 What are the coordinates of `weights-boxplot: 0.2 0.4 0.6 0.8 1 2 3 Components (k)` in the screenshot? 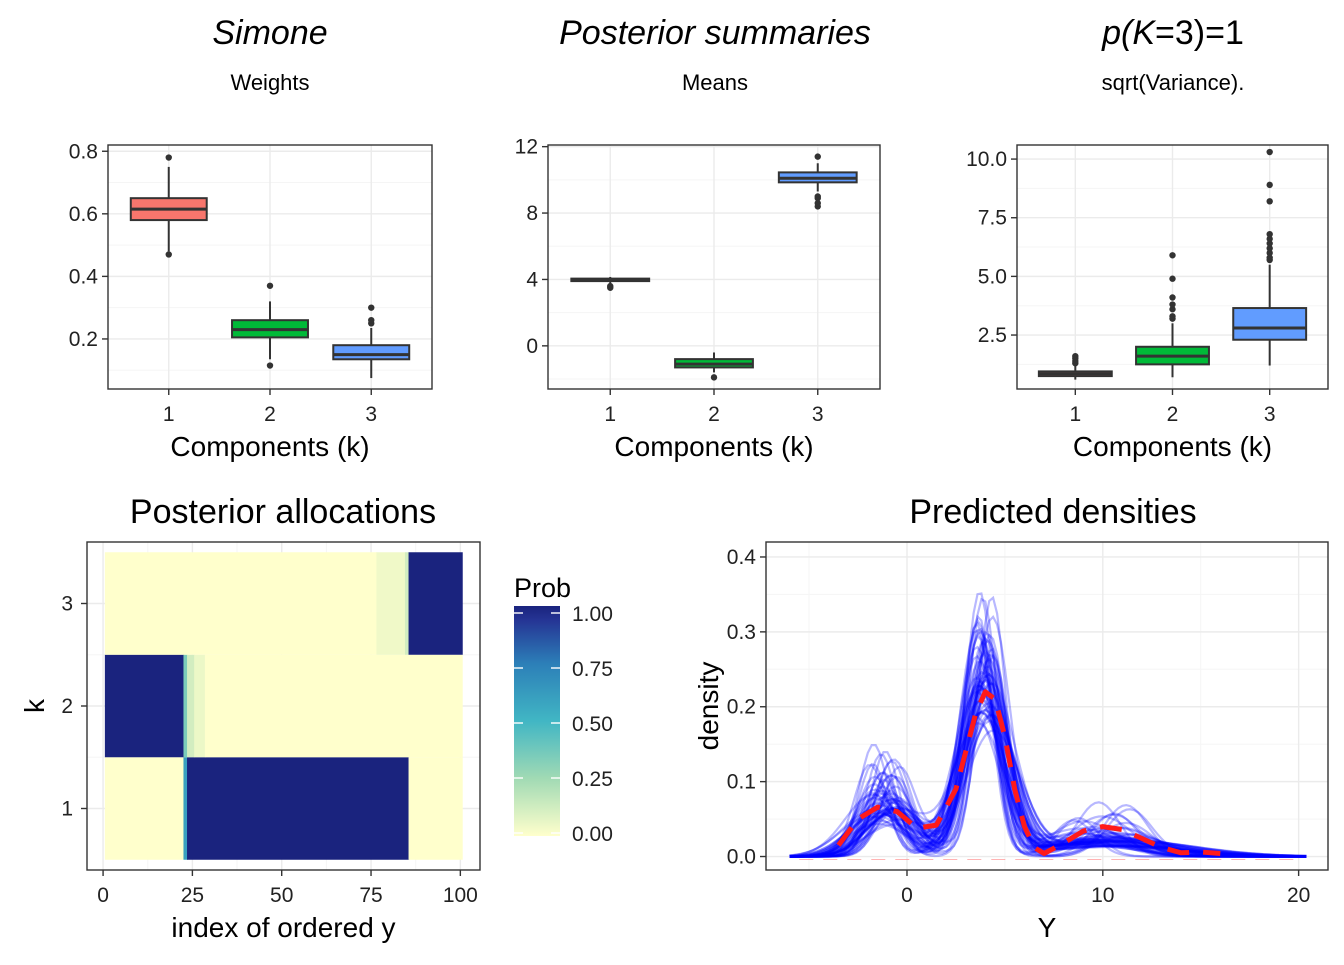 It's located at (251, 301).